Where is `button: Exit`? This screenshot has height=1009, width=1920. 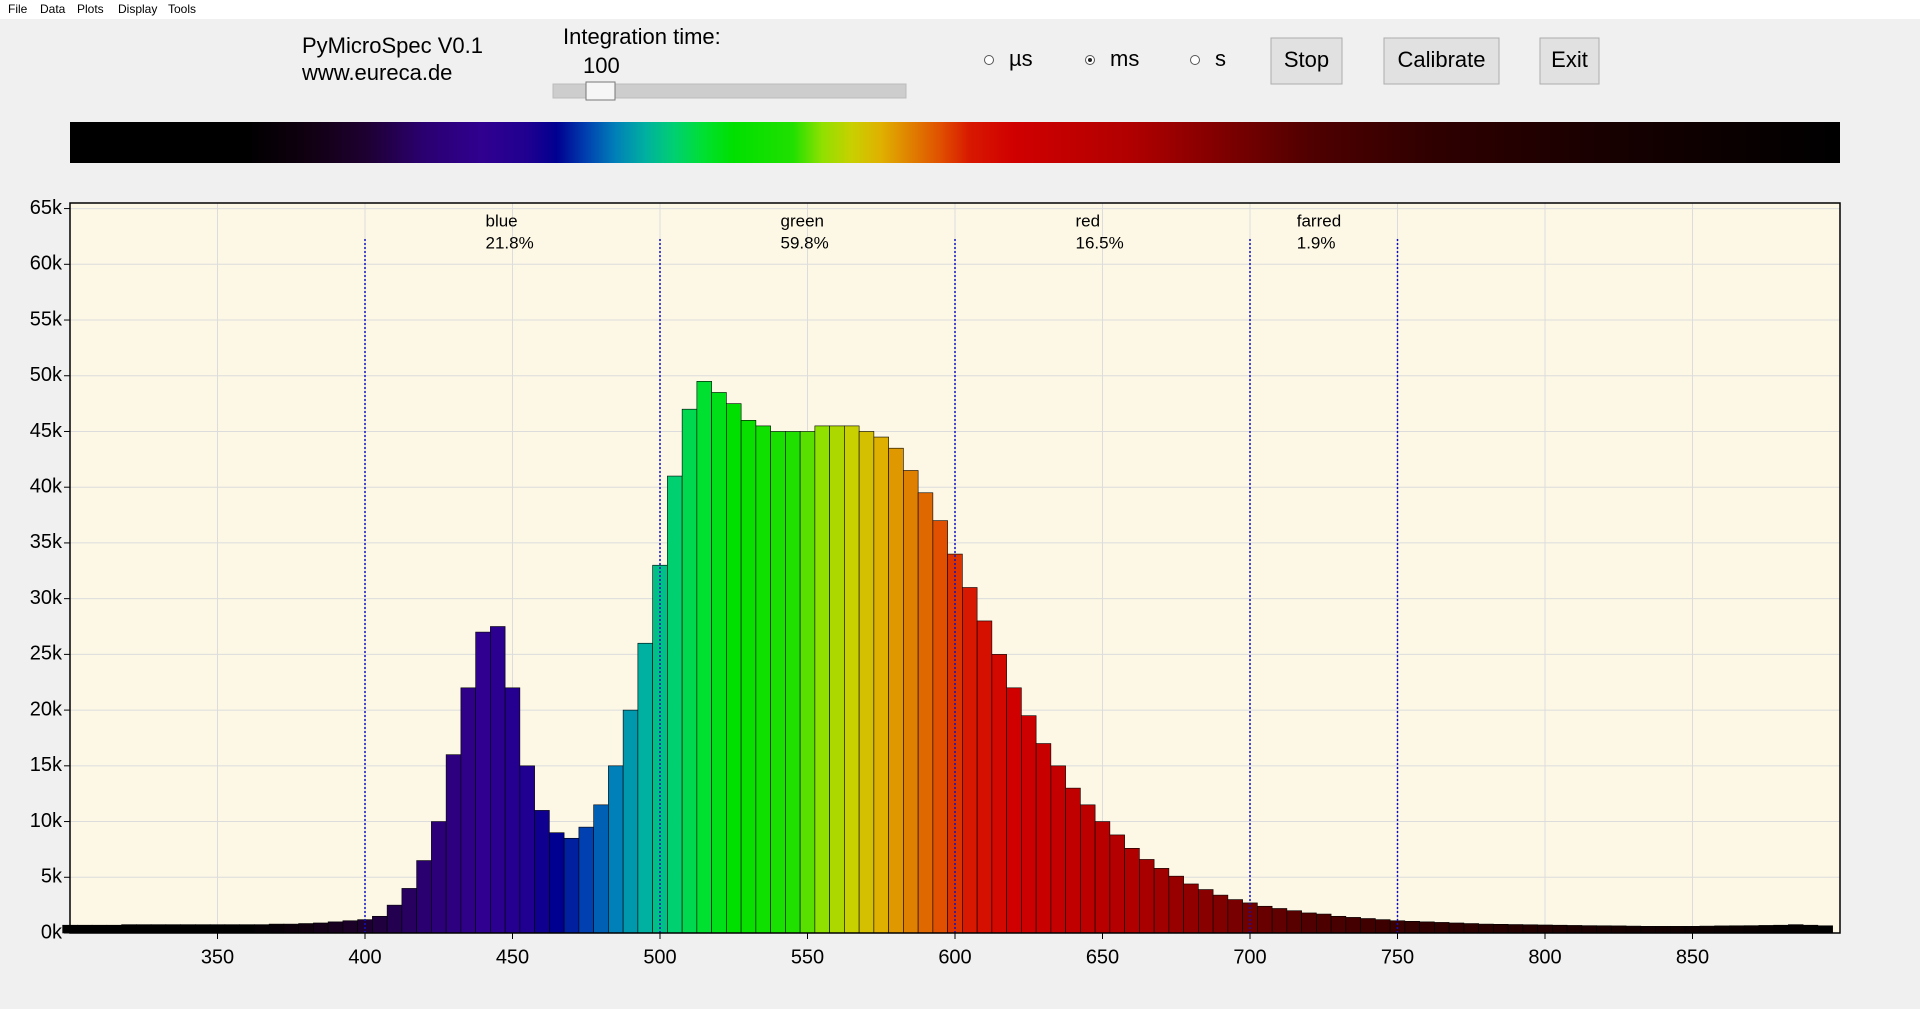
button: Exit is located at coordinates (1569, 61).